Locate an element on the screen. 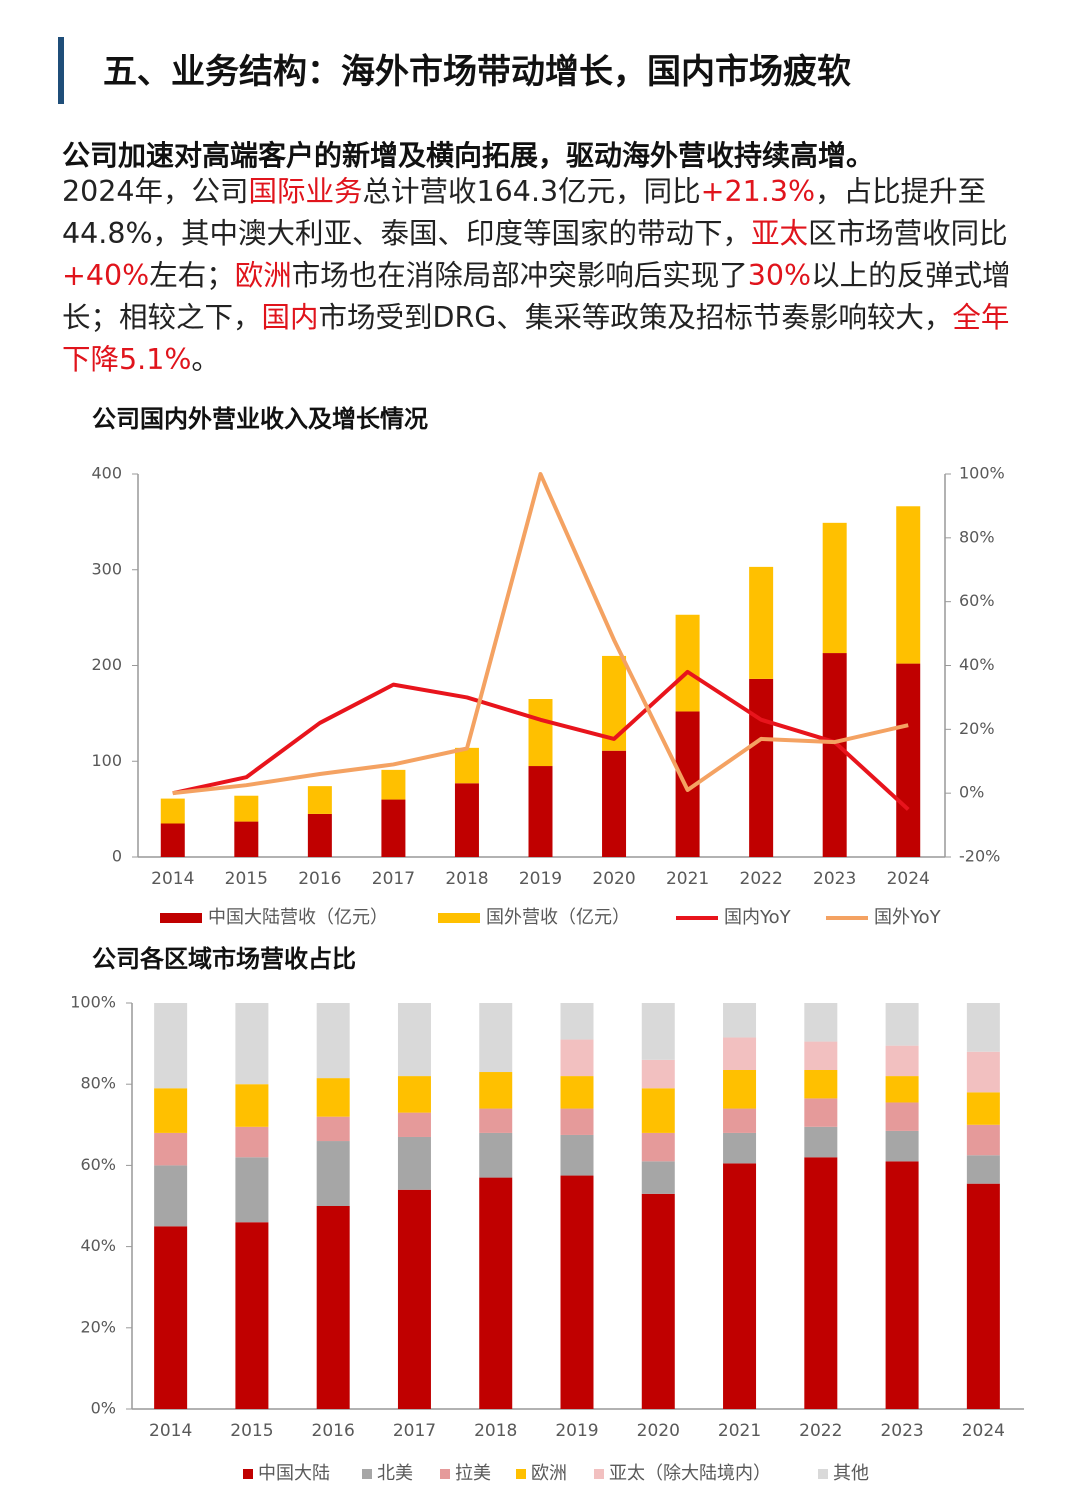 The width and height of the screenshot is (1080, 1491). heading: 五、业务结构：海外市场带动增长，国内市场疲软 is located at coordinates (477, 72).